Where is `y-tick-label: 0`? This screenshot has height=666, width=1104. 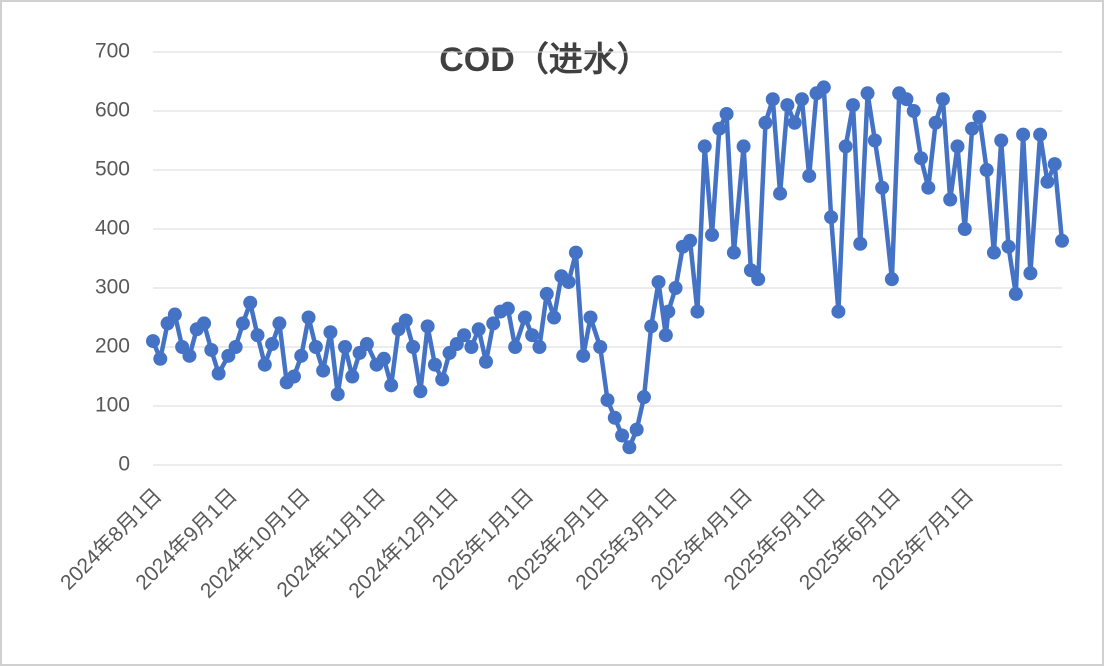
y-tick-label: 0 is located at coordinates (124, 464).